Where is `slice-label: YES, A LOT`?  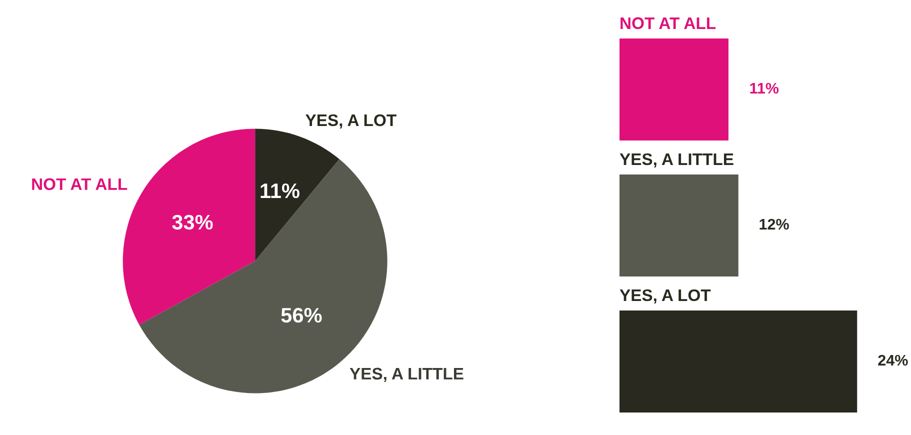
slice-label: YES, A LOT is located at coordinates (351, 121).